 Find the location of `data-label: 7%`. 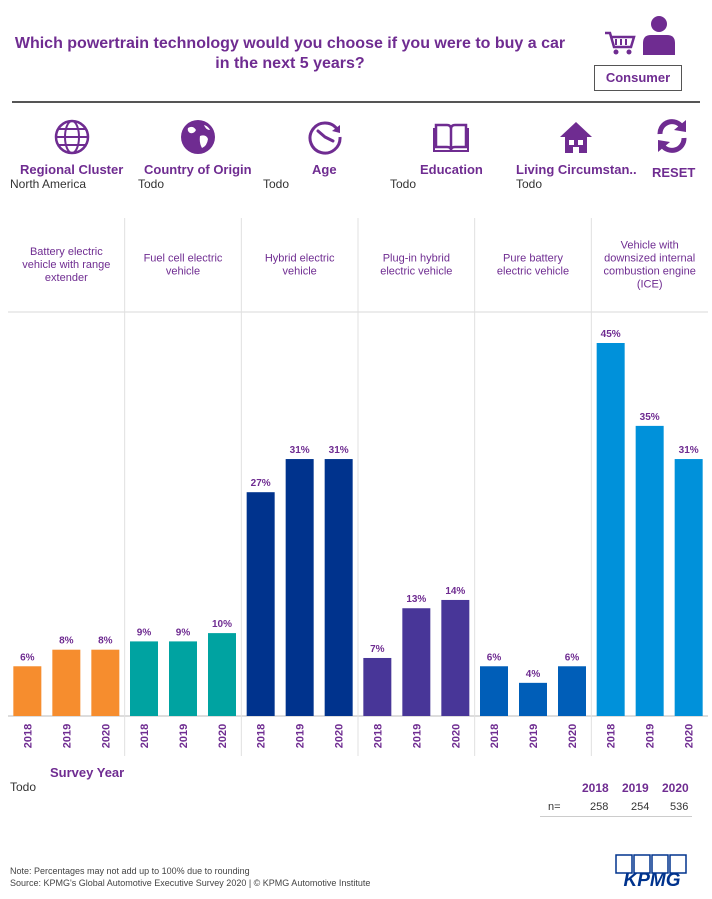

data-label: 7% is located at coordinates (377, 649).